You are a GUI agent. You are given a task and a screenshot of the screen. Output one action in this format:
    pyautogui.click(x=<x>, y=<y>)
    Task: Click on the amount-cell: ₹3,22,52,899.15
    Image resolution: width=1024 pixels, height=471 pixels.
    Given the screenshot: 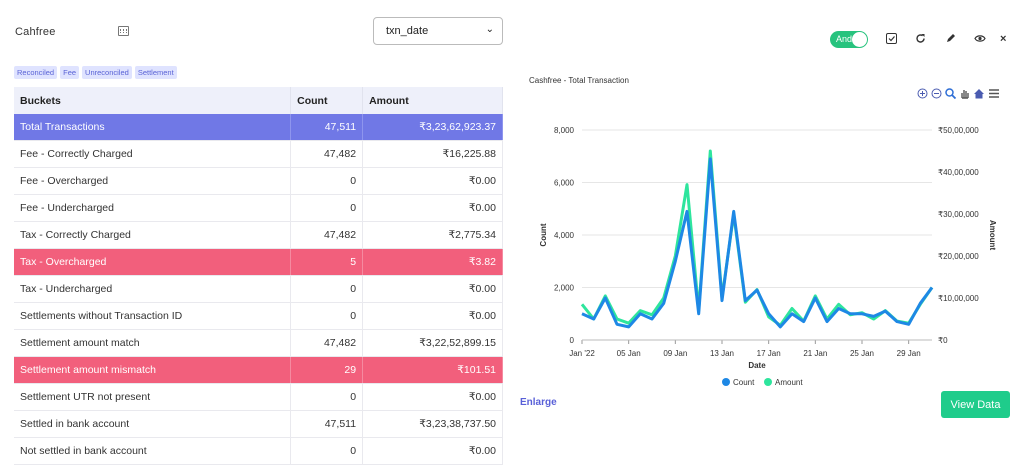 What is the action you would take?
    pyautogui.click(x=432, y=343)
    